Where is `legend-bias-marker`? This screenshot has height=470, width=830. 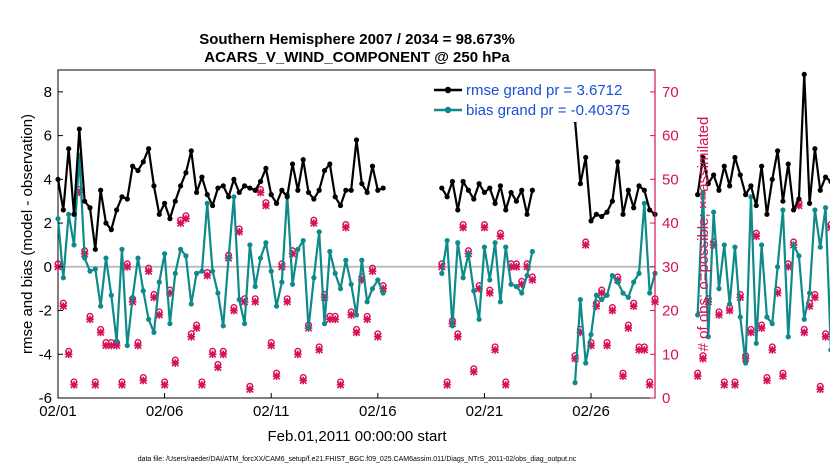
legend-bias-marker is located at coordinates (448, 110).